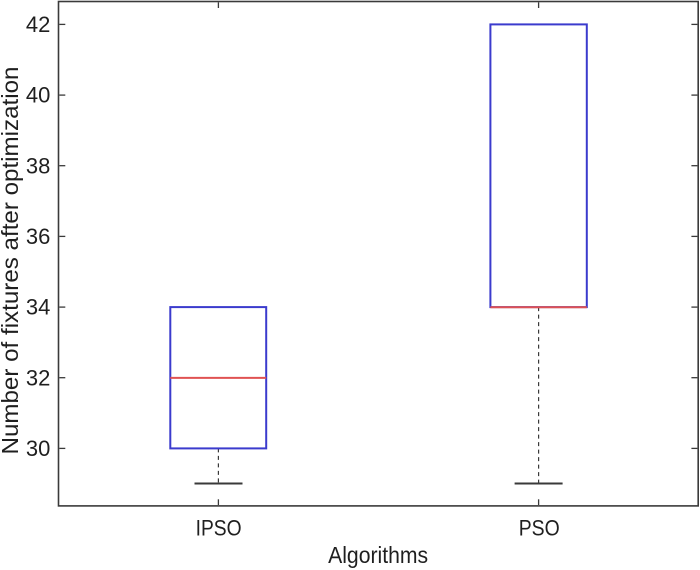  I want to click on svg-text: 32, so click(38, 377).